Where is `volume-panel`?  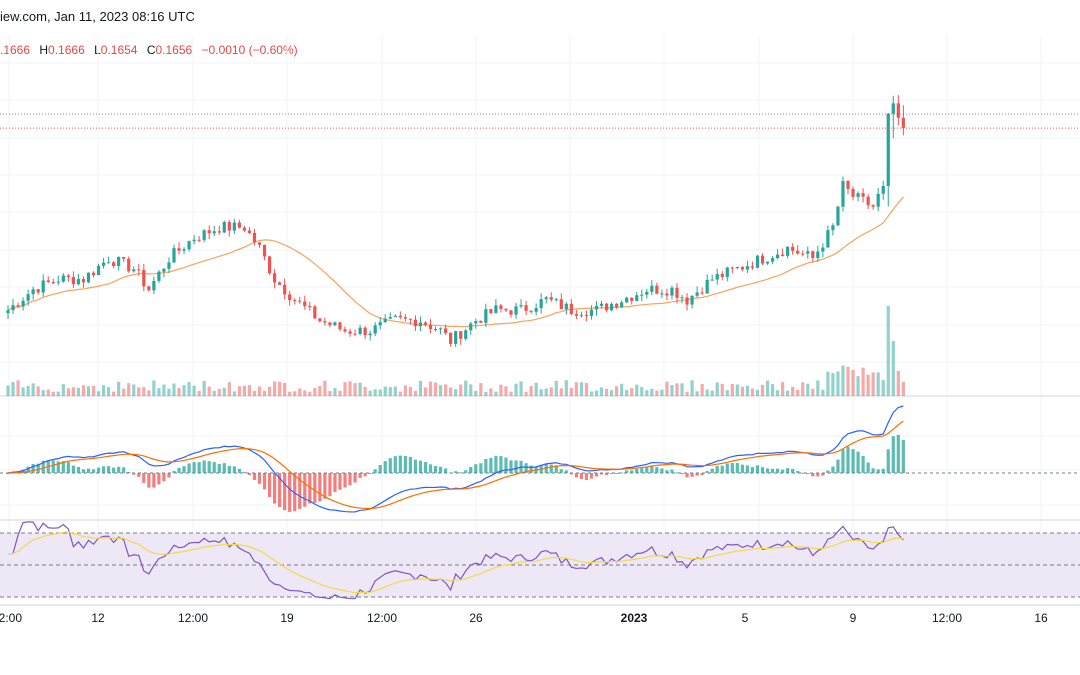 volume-panel is located at coordinates (455, 351).